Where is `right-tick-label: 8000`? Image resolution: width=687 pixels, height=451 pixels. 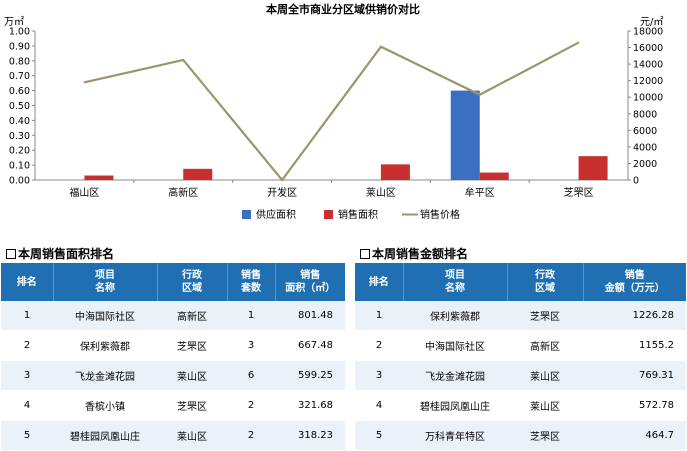 right-tick-label: 8000 is located at coordinates (645, 114).